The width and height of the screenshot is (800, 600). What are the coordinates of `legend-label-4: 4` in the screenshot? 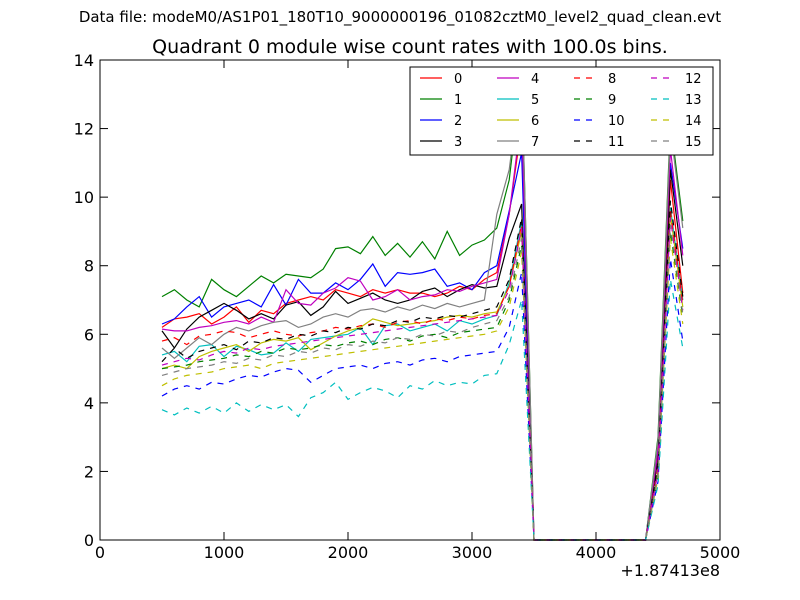 It's located at (535, 79).